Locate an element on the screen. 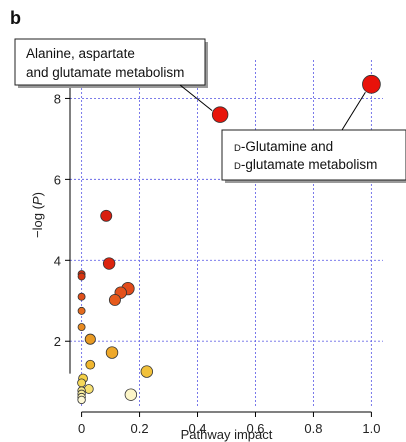  x-ticks: 0 0.2 0.4 0.6 0.8 1.0 is located at coordinates (229, 424).